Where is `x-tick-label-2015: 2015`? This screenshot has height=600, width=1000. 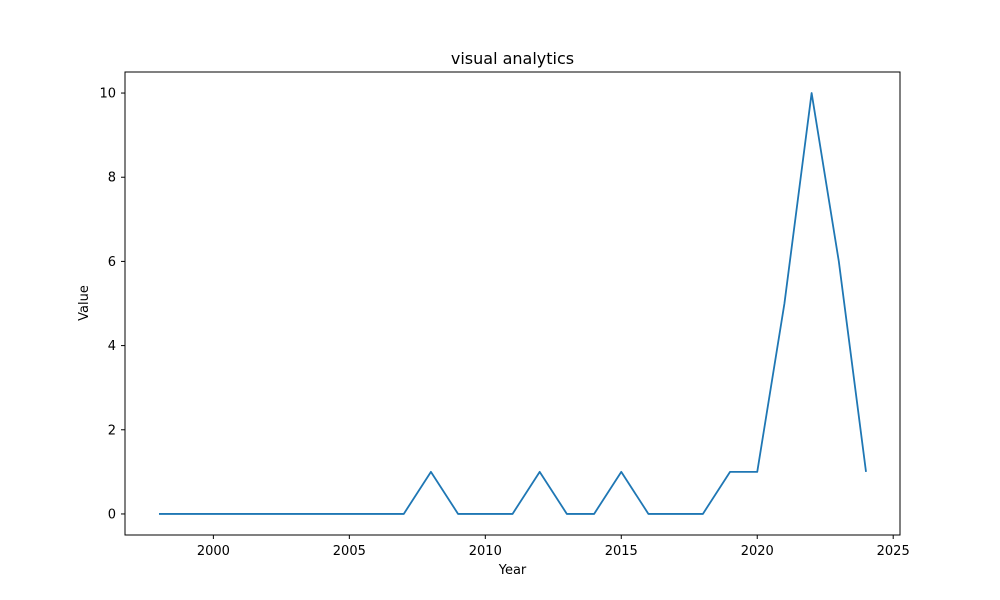 x-tick-label-2015: 2015 is located at coordinates (621, 551).